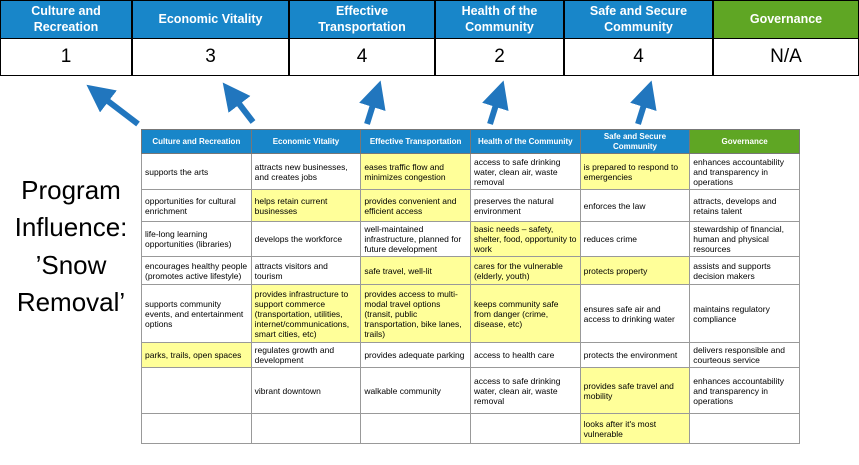 The width and height of the screenshot is (859, 465). I want to click on matrix-cell: vibrant downtown, so click(306, 391).